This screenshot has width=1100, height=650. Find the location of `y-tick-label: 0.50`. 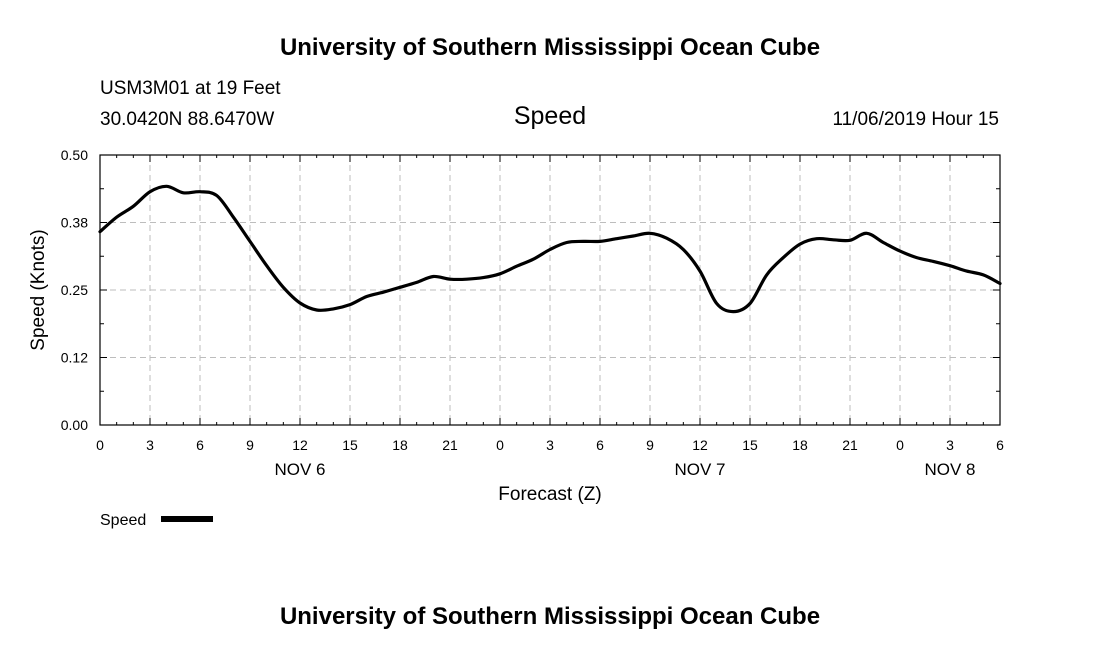

y-tick-label: 0.50 is located at coordinates (74, 155).